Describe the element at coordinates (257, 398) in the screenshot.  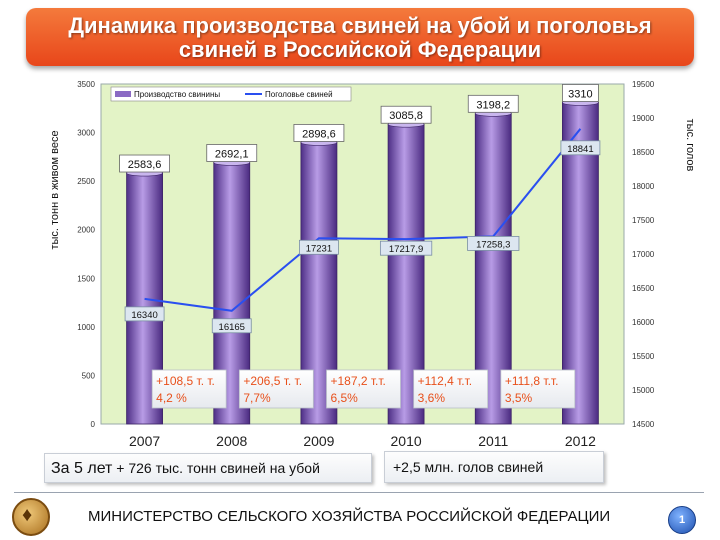
I see `growth-annotation-percent: 7,7%` at that location.